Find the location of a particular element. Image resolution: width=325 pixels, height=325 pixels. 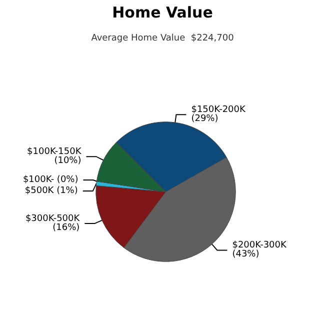

slice-label: $100K-150K is located at coordinates (54, 152).